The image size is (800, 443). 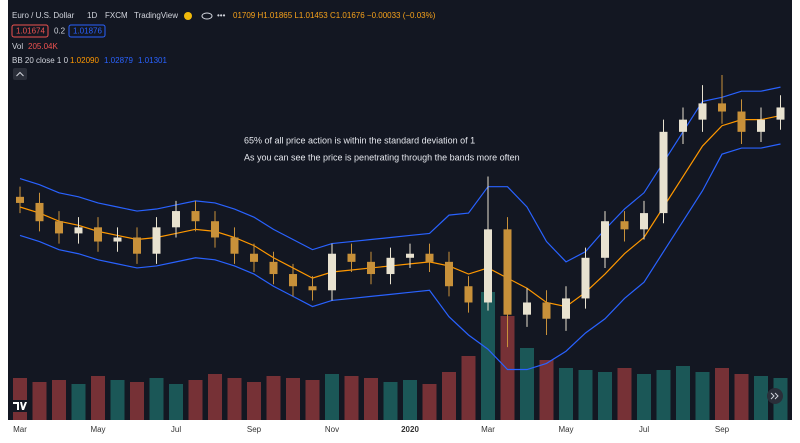 I want to click on ask-button, so click(x=87, y=31).